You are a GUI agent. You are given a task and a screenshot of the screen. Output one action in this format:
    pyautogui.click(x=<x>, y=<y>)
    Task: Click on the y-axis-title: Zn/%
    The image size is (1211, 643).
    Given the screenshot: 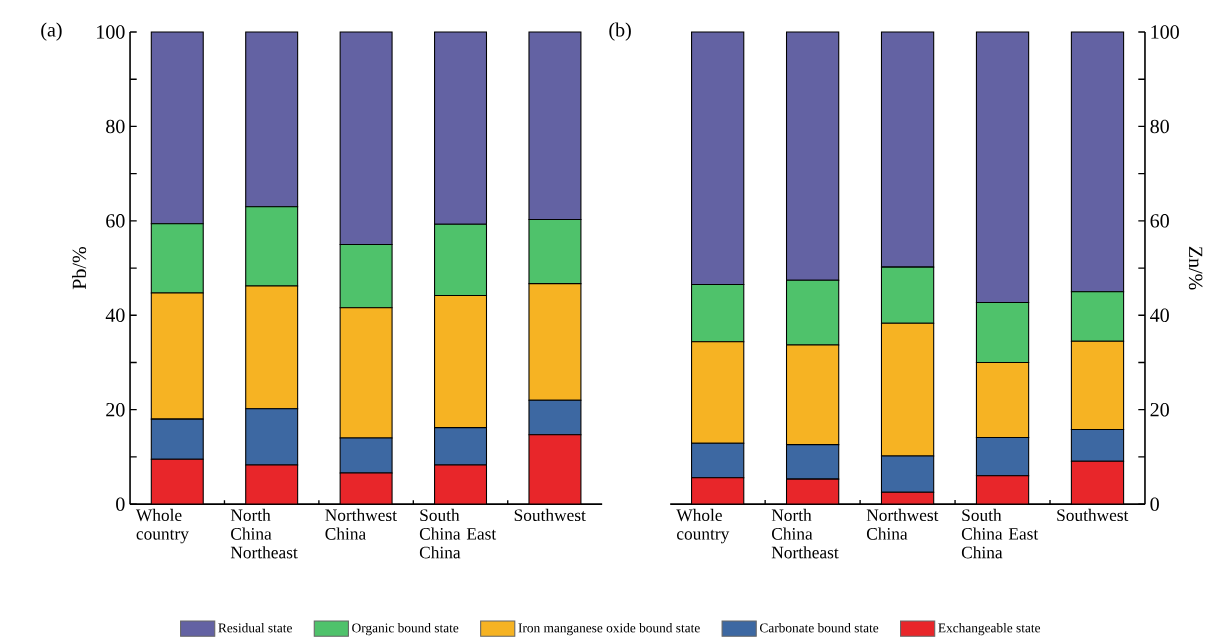 What is the action you would take?
    pyautogui.click(x=1195, y=268)
    